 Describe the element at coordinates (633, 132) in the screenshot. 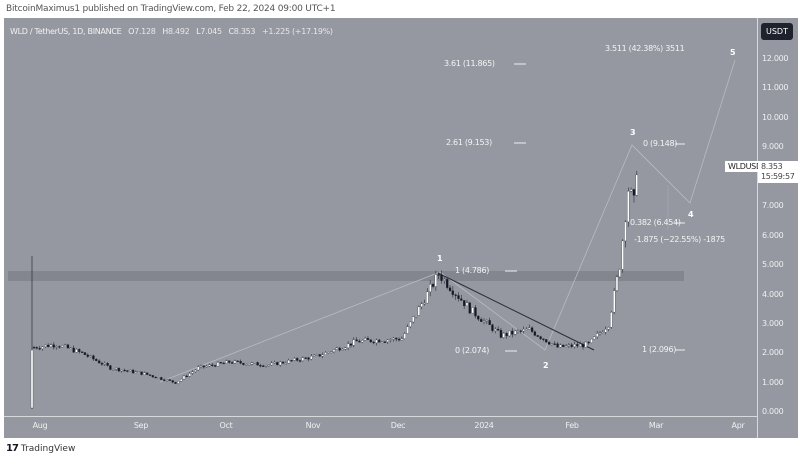

I see `wave-label-3: 3` at that location.